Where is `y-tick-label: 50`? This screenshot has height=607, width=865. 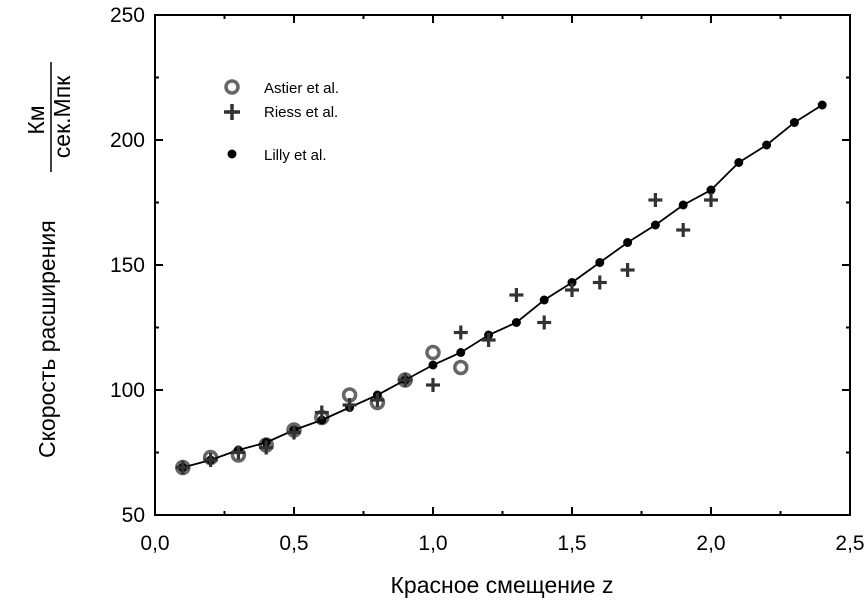
y-tick-label: 50 is located at coordinates (133, 515).